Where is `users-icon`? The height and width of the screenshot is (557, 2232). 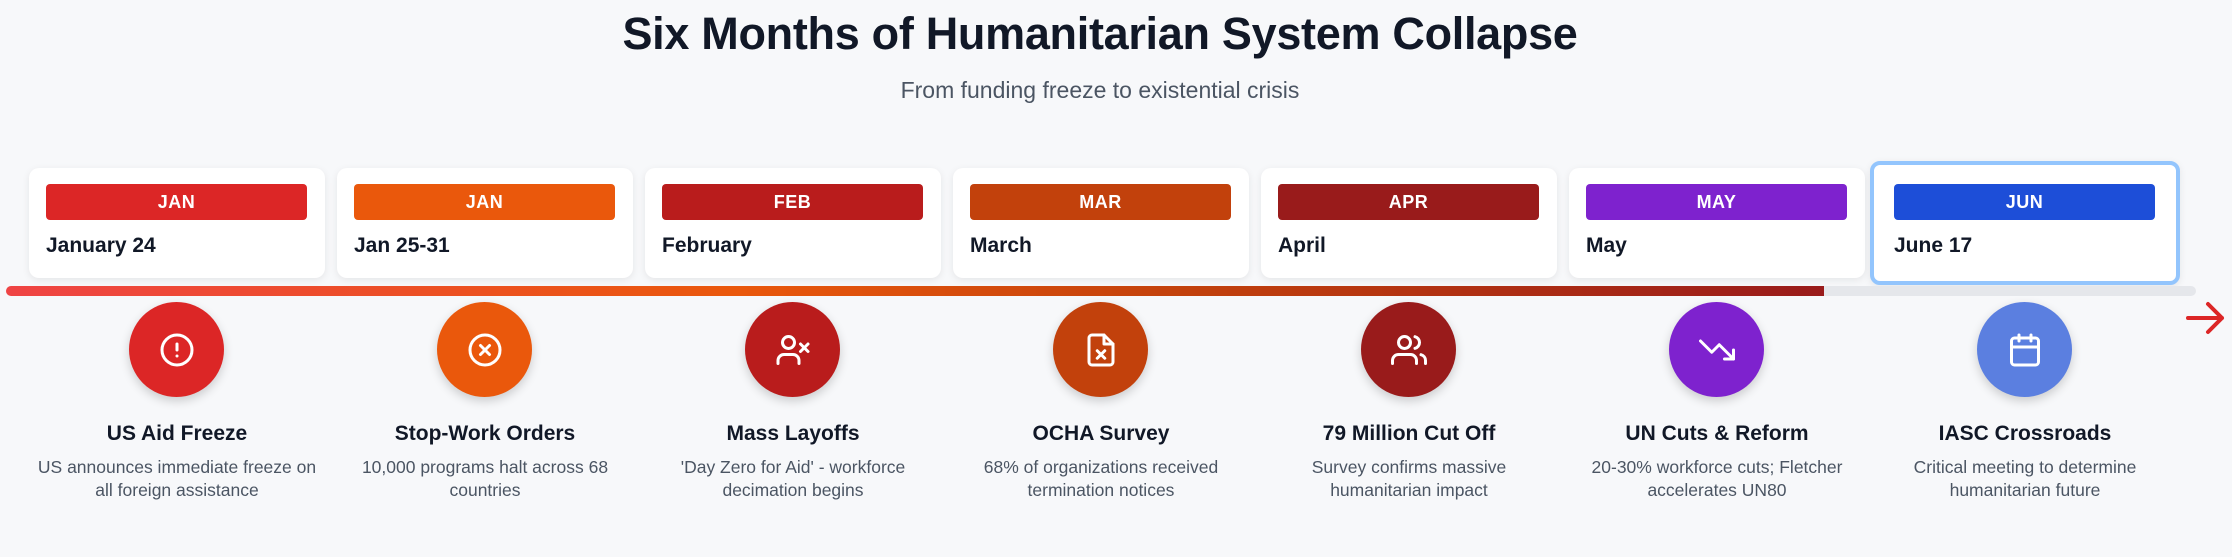 users-icon is located at coordinates (1408, 349).